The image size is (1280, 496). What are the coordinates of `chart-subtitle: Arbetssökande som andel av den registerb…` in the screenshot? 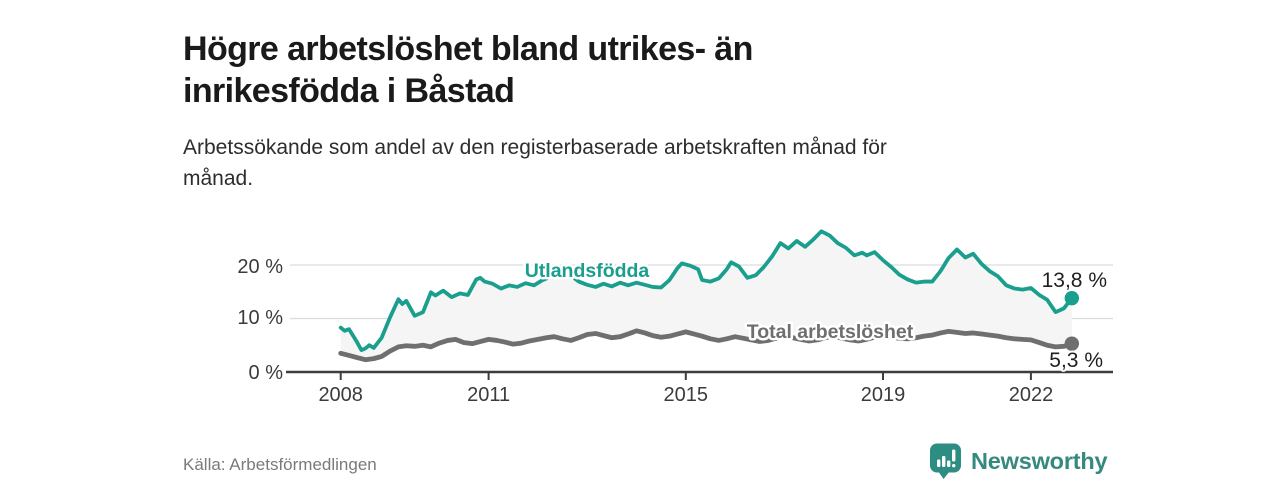 It's located at (613, 163).